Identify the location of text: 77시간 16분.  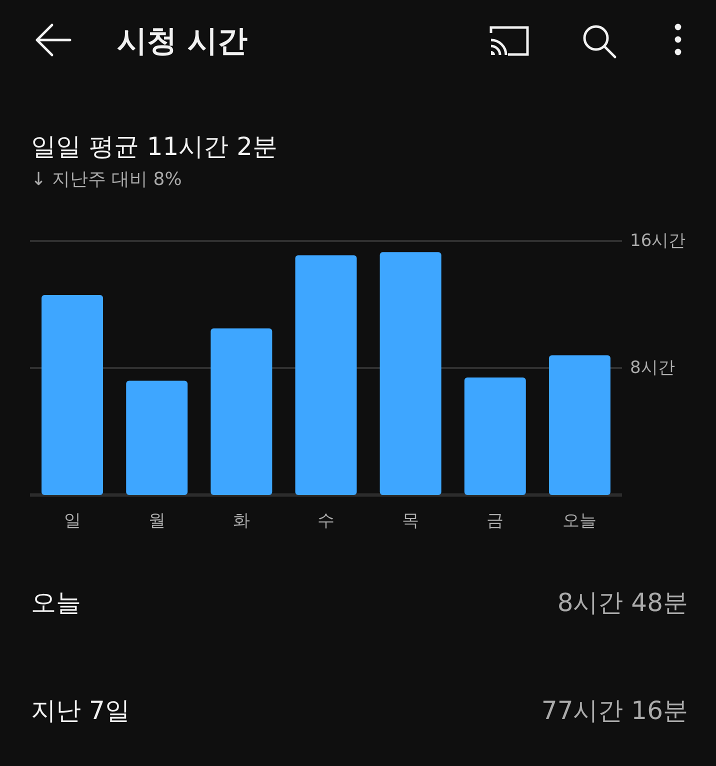
(614, 710).